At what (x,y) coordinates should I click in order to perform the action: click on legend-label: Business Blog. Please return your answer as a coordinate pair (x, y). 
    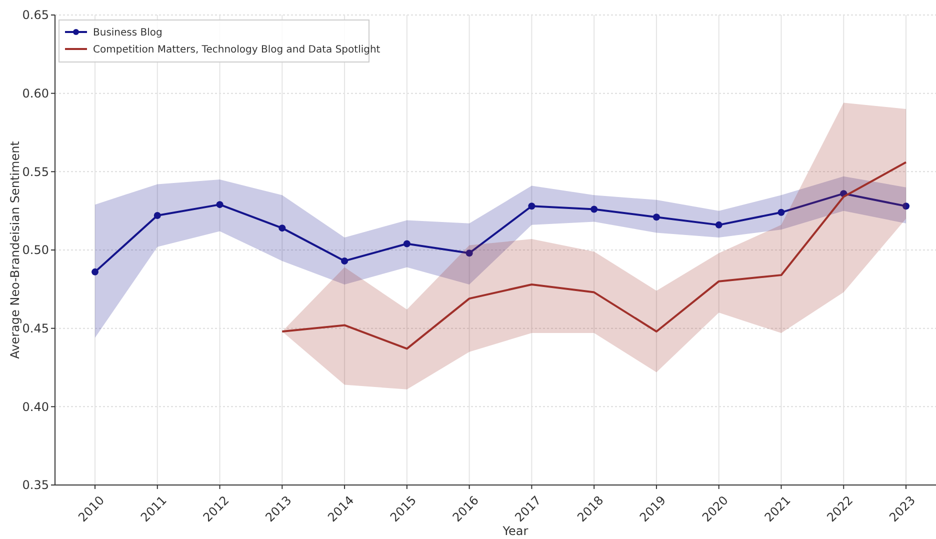
    Looking at the image, I should click on (127, 33).